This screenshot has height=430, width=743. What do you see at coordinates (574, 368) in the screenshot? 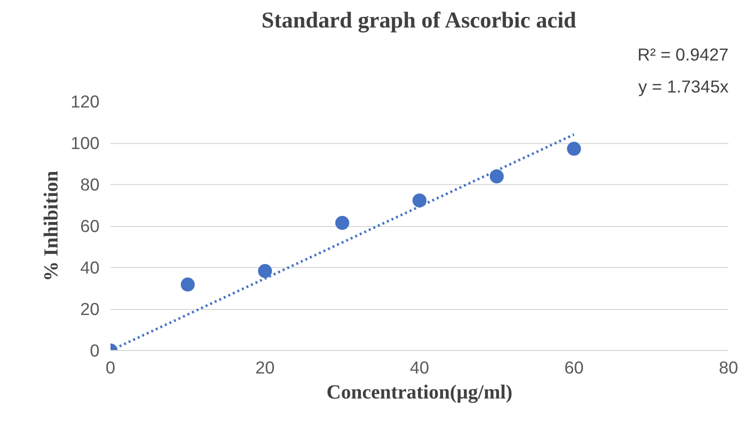
I see `x-tick-label: 60` at bounding box center [574, 368].